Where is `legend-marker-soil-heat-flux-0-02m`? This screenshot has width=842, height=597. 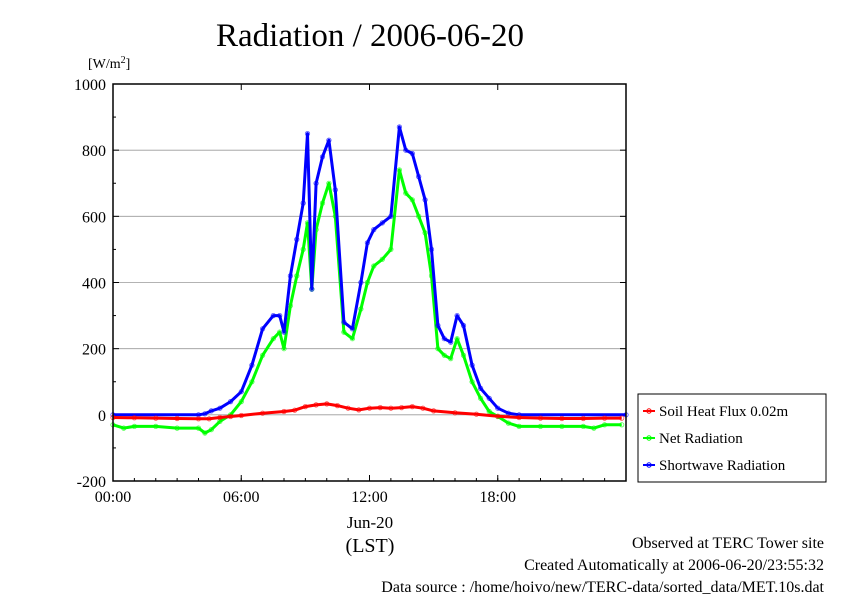
legend-marker-soil-heat-flux-0-02m is located at coordinates (649, 411).